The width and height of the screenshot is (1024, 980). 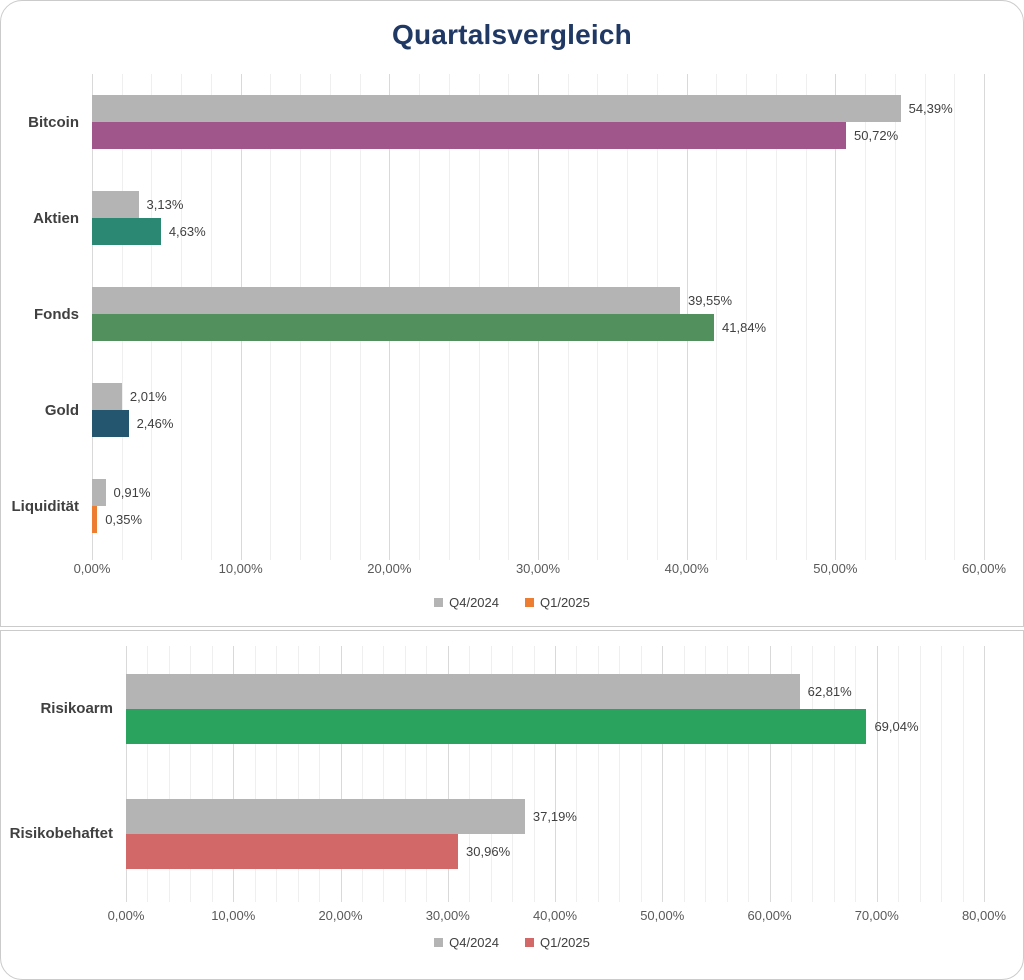 What do you see at coordinates (565, 602) in the screenshot?
I see `legend-label-q1-2025: Q1/2025` at bounding box center [565, 602].